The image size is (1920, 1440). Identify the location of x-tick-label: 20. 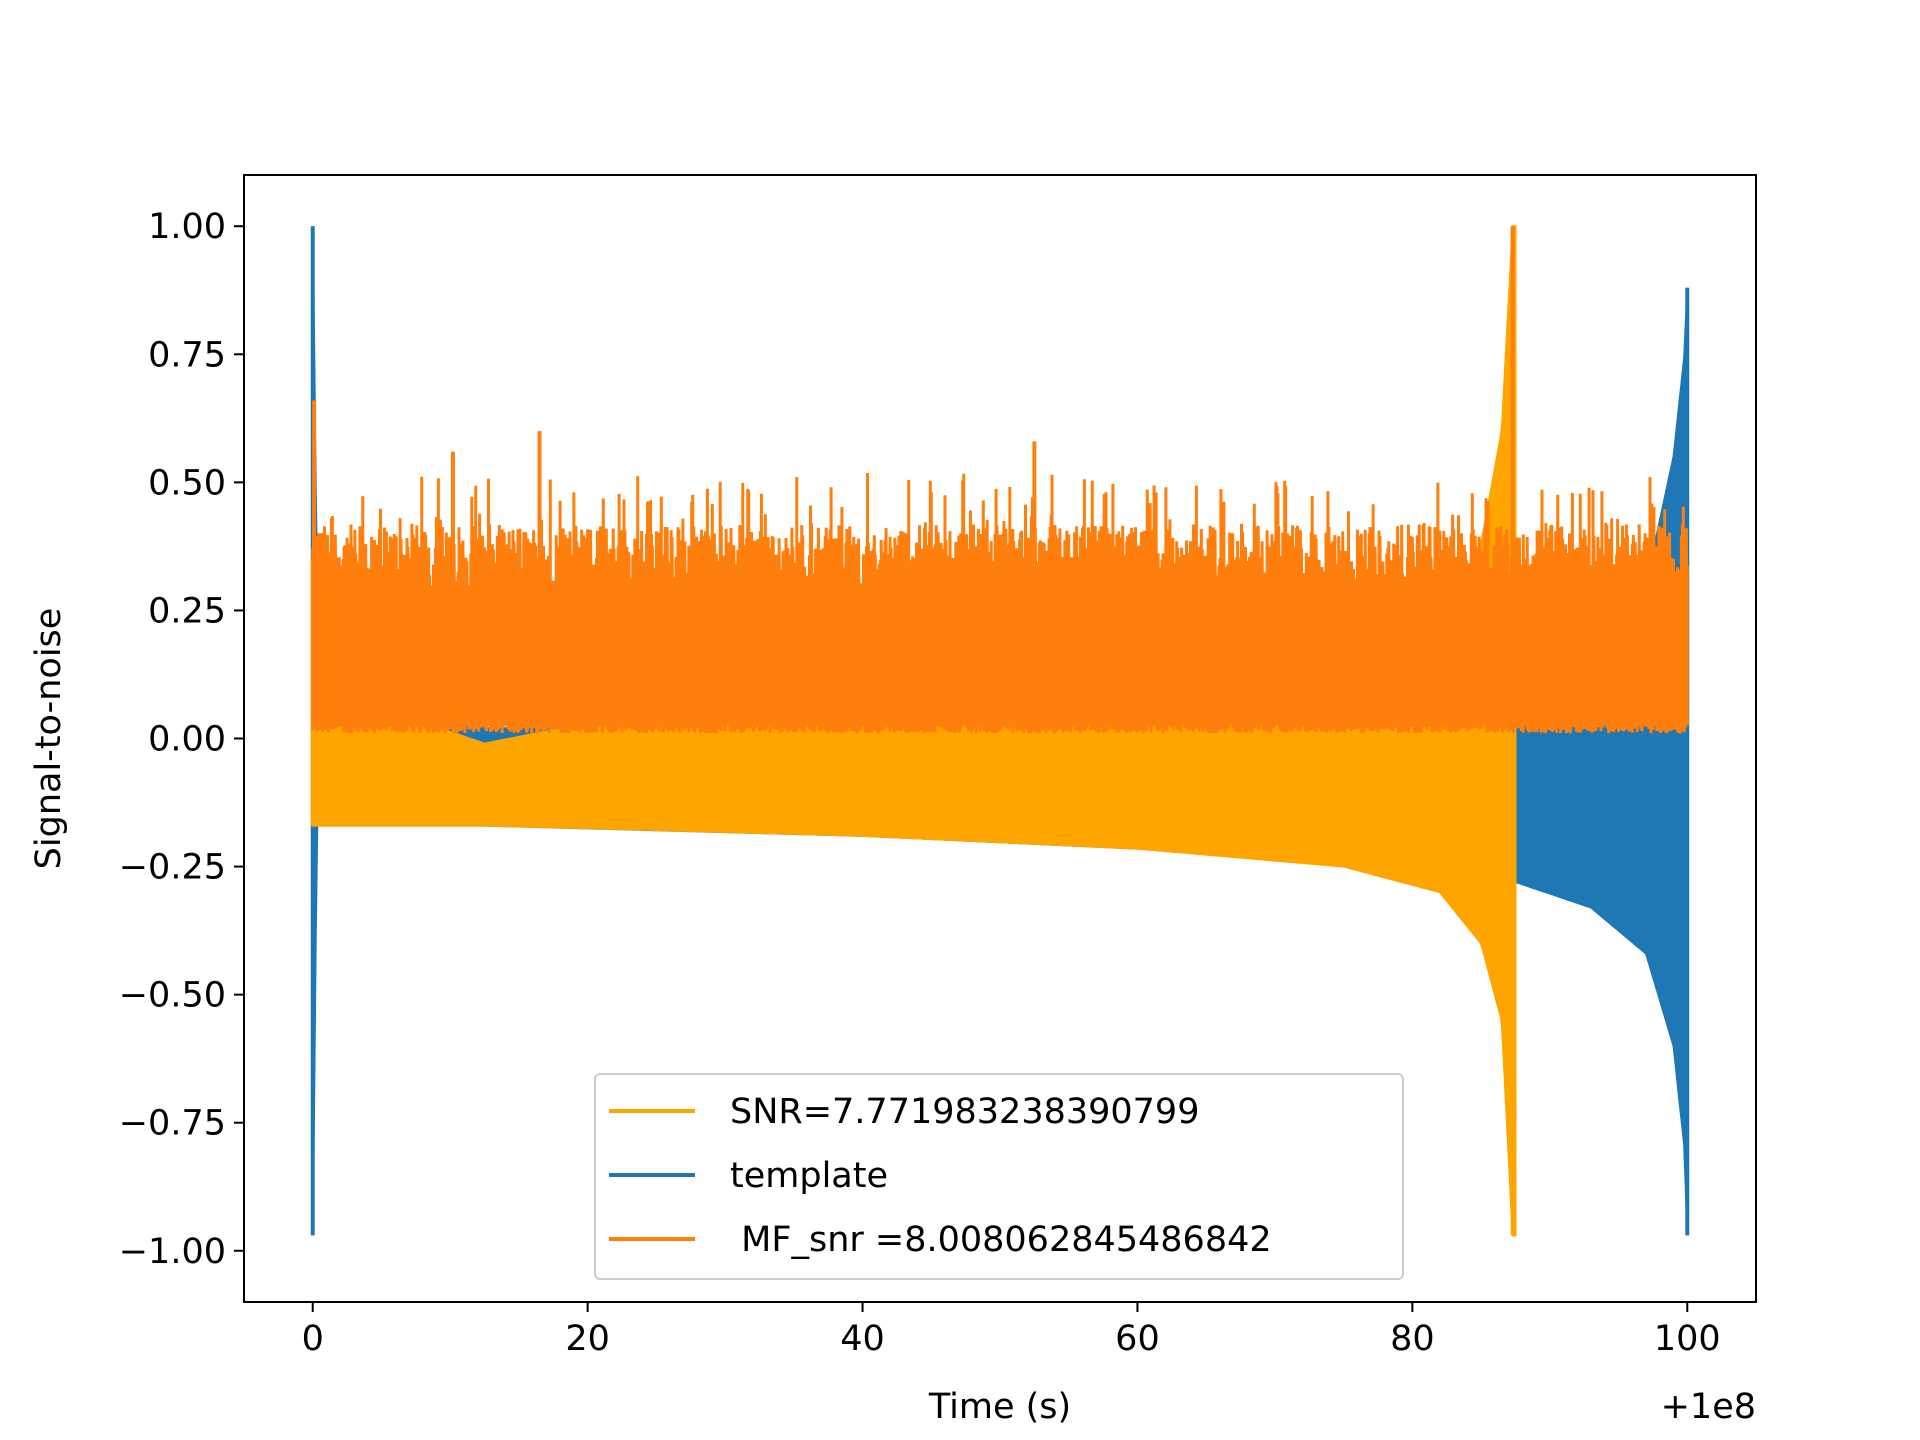
(587, 1339).